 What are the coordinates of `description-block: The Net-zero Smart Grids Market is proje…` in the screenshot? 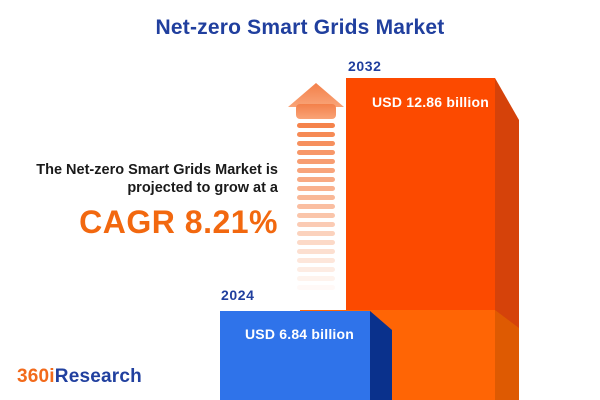 It's located at (139, 201).